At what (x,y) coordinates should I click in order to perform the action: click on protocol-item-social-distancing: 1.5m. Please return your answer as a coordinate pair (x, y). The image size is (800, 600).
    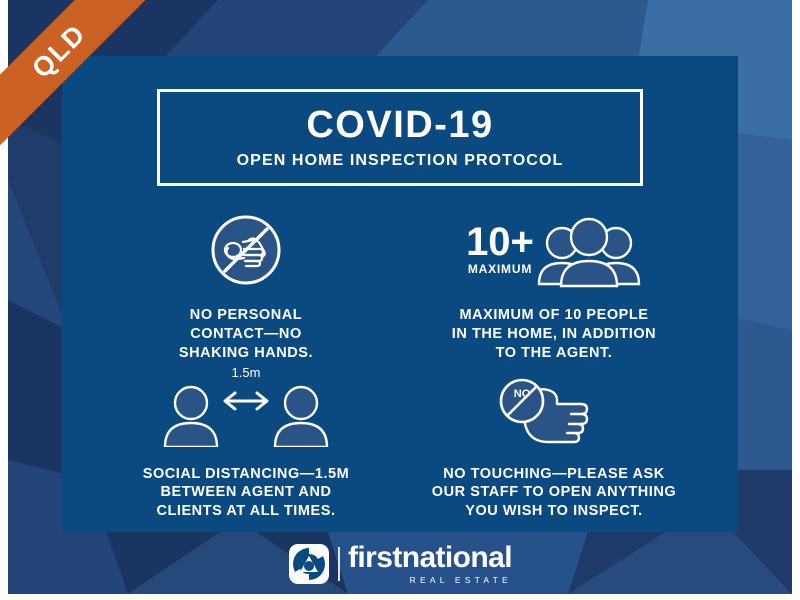
    Looking at the image, I should click on (246, 442).